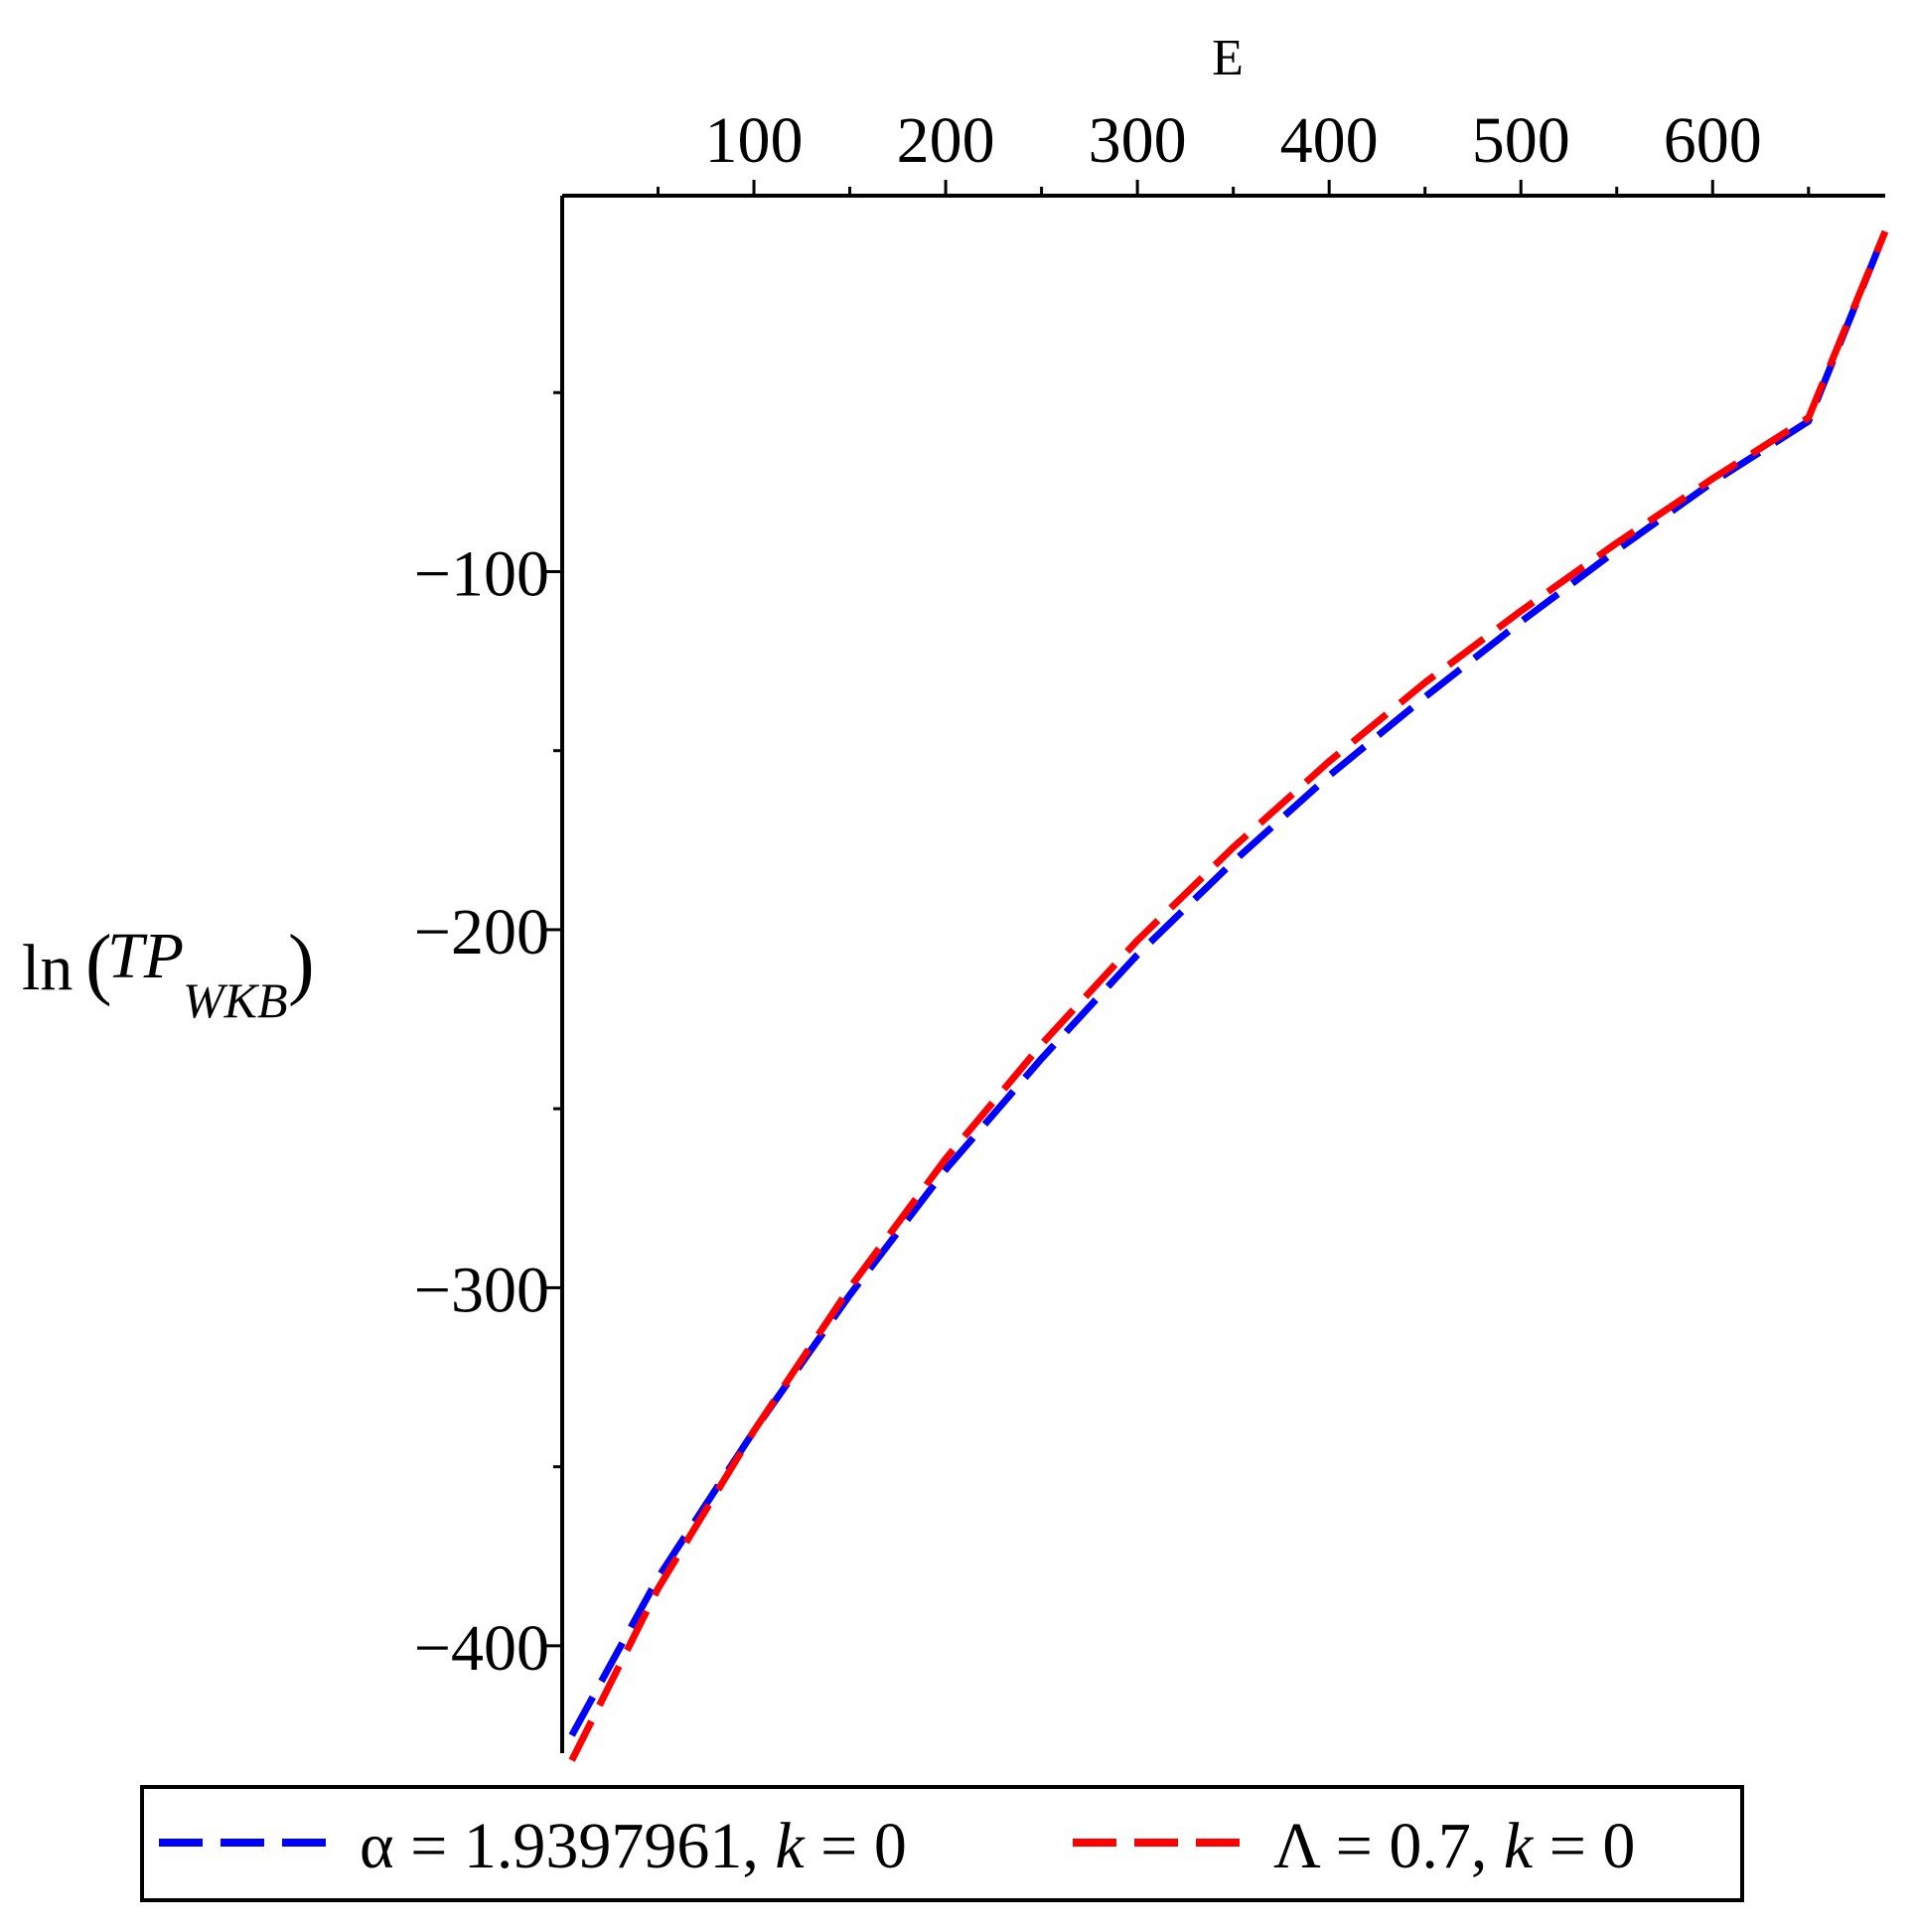 Image resolution: width=1915 pixels, height=1932 pixels. Describe the element at coordinates (1520, 1846) in the screenshot. I see `legend-var-series-2: k` at that location.